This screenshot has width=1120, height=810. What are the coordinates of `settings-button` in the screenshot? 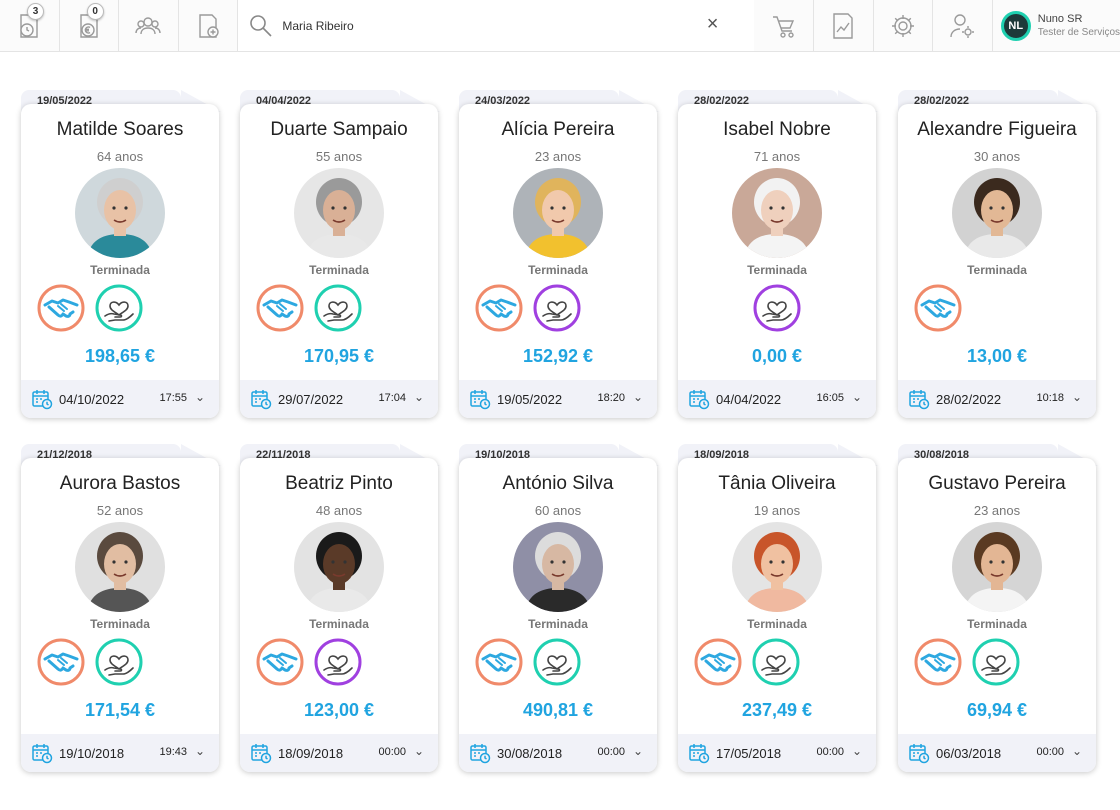 It's located at (903, 26).